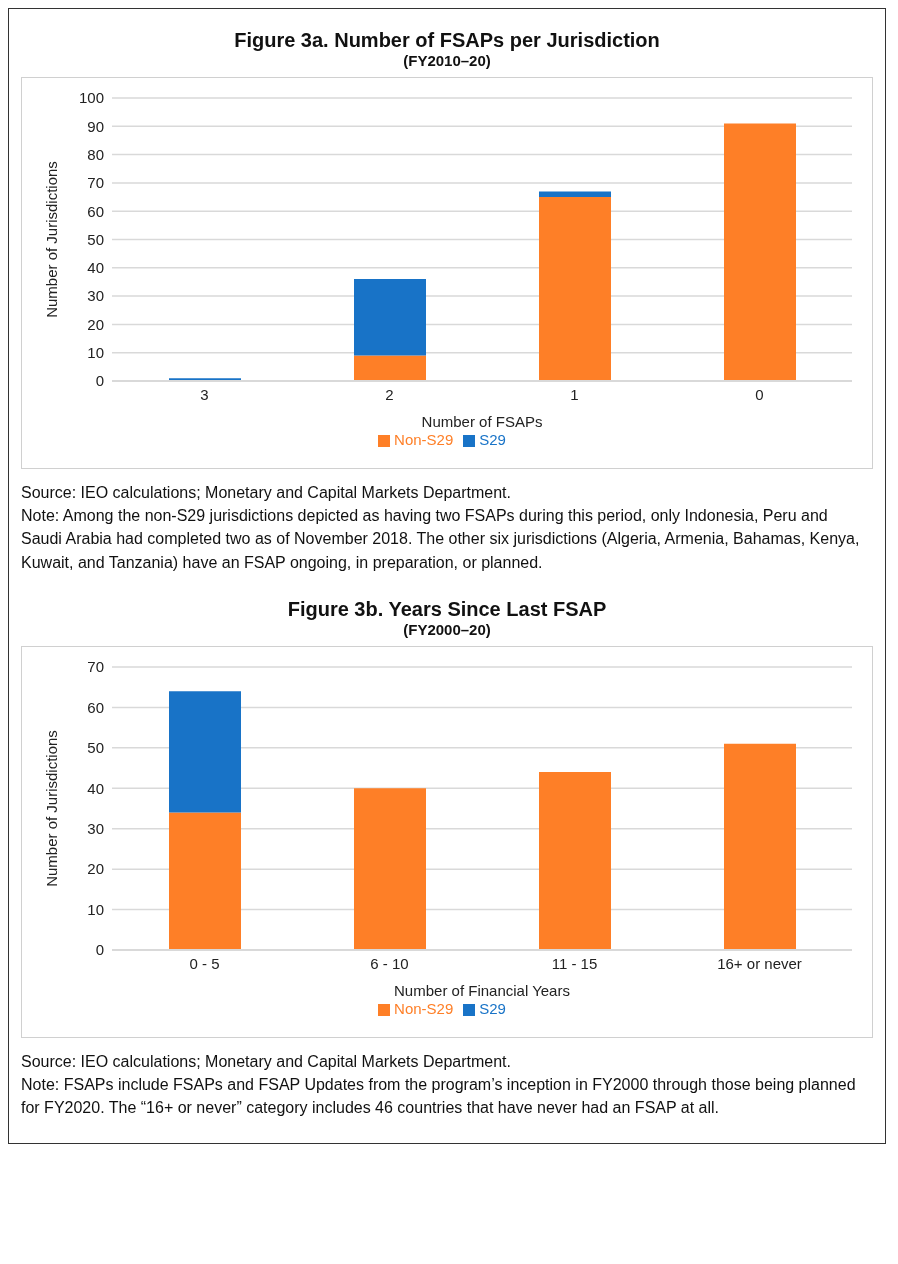  I want to click on x-tick-label: 2, so click(389, 394).